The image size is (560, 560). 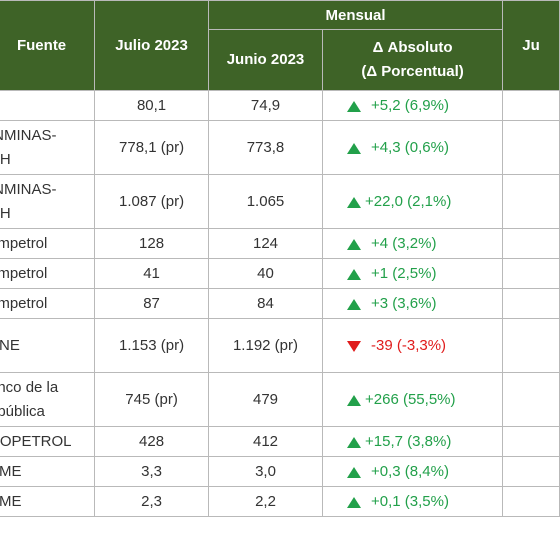 I want to click on cell-julio: 2,3, so click(x=151, y=501).